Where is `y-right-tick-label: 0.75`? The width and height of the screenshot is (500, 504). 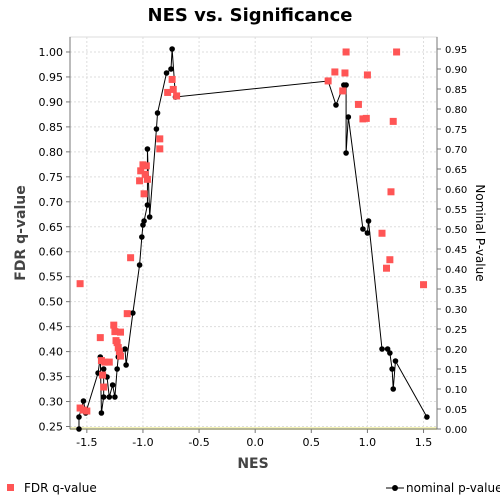 y-right-tick-label: 0.75 is located at coordinates (456, 130).